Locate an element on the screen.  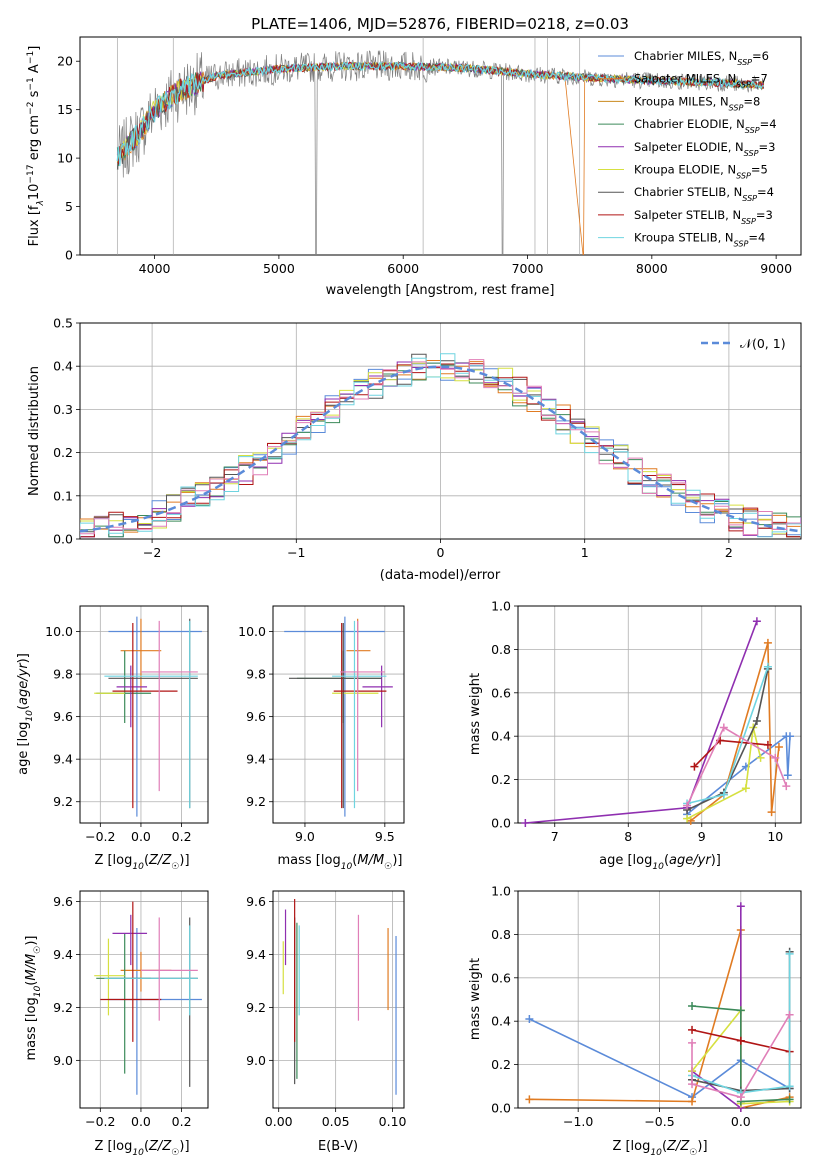
weight-vs-age-xtick-label: 9 is located at coordinates (702, 836).